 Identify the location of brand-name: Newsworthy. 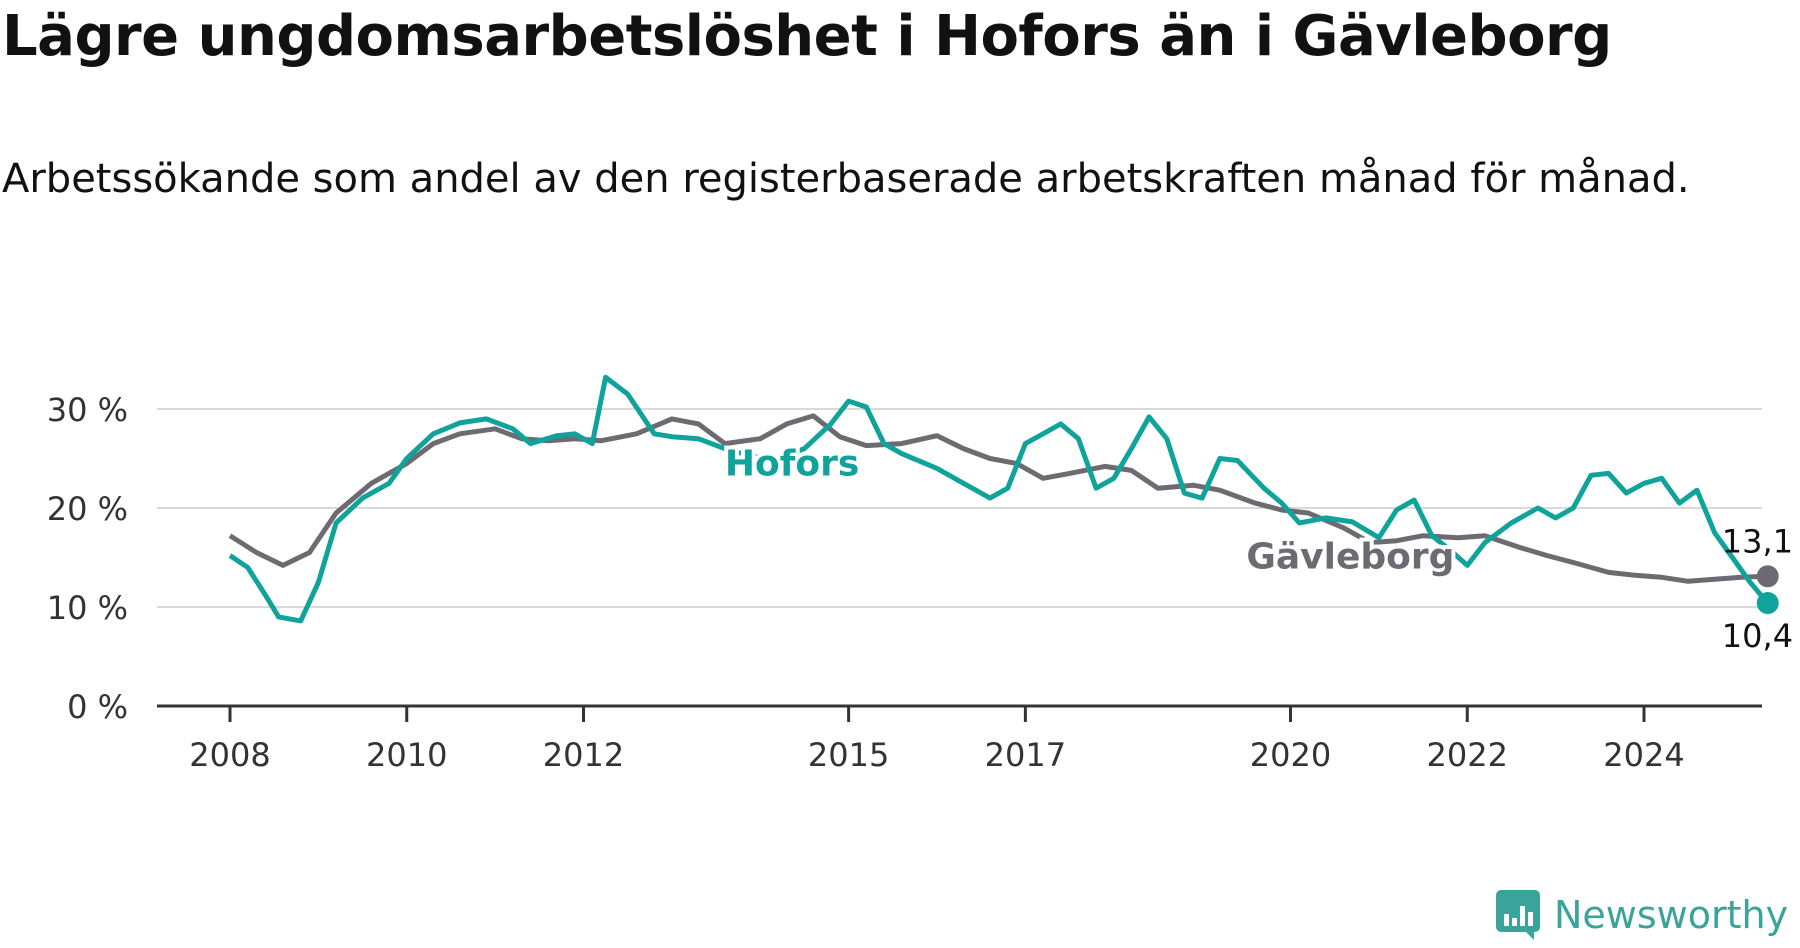
(1671, 915).